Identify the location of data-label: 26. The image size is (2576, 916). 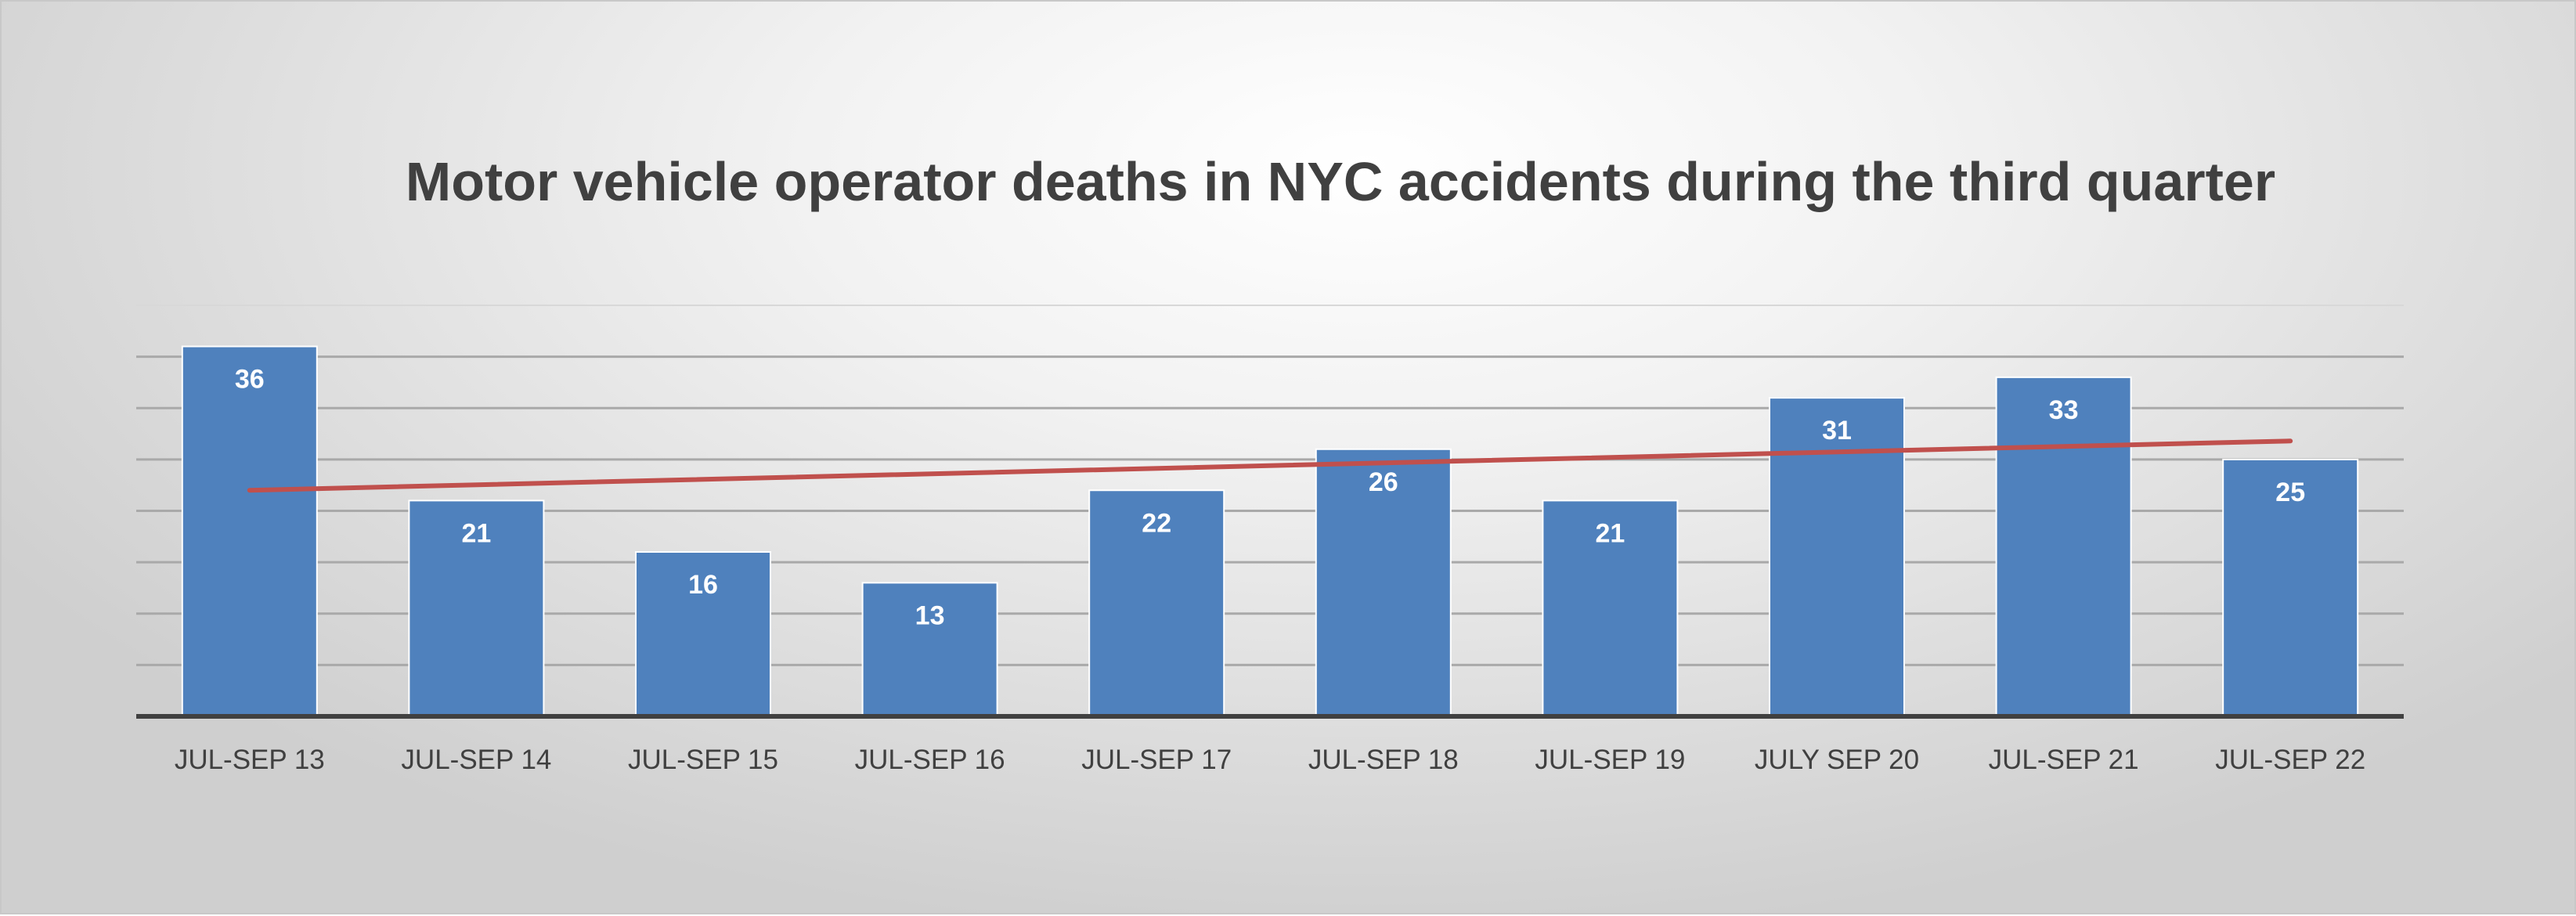
(1383, 482).